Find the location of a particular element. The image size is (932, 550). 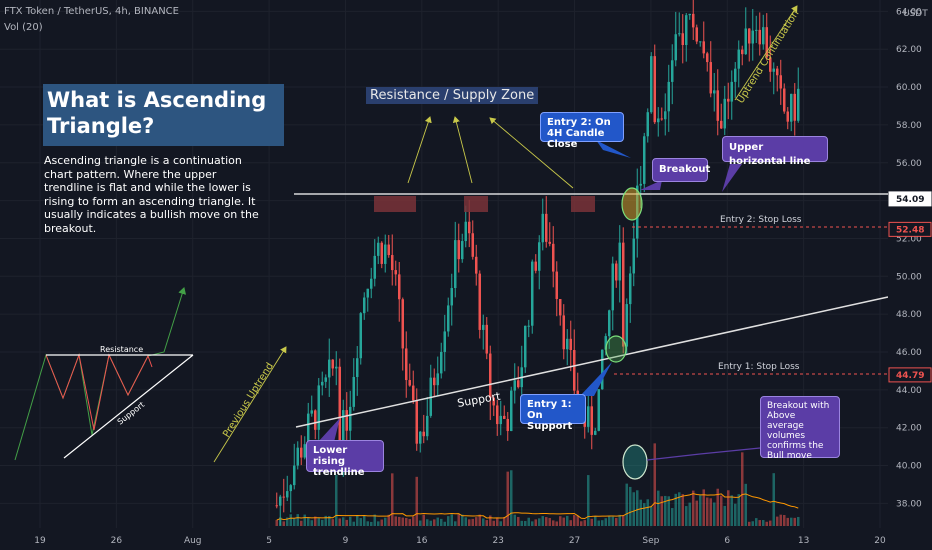

price-tick-label: 64.00 is located at coordinates (909, 12).